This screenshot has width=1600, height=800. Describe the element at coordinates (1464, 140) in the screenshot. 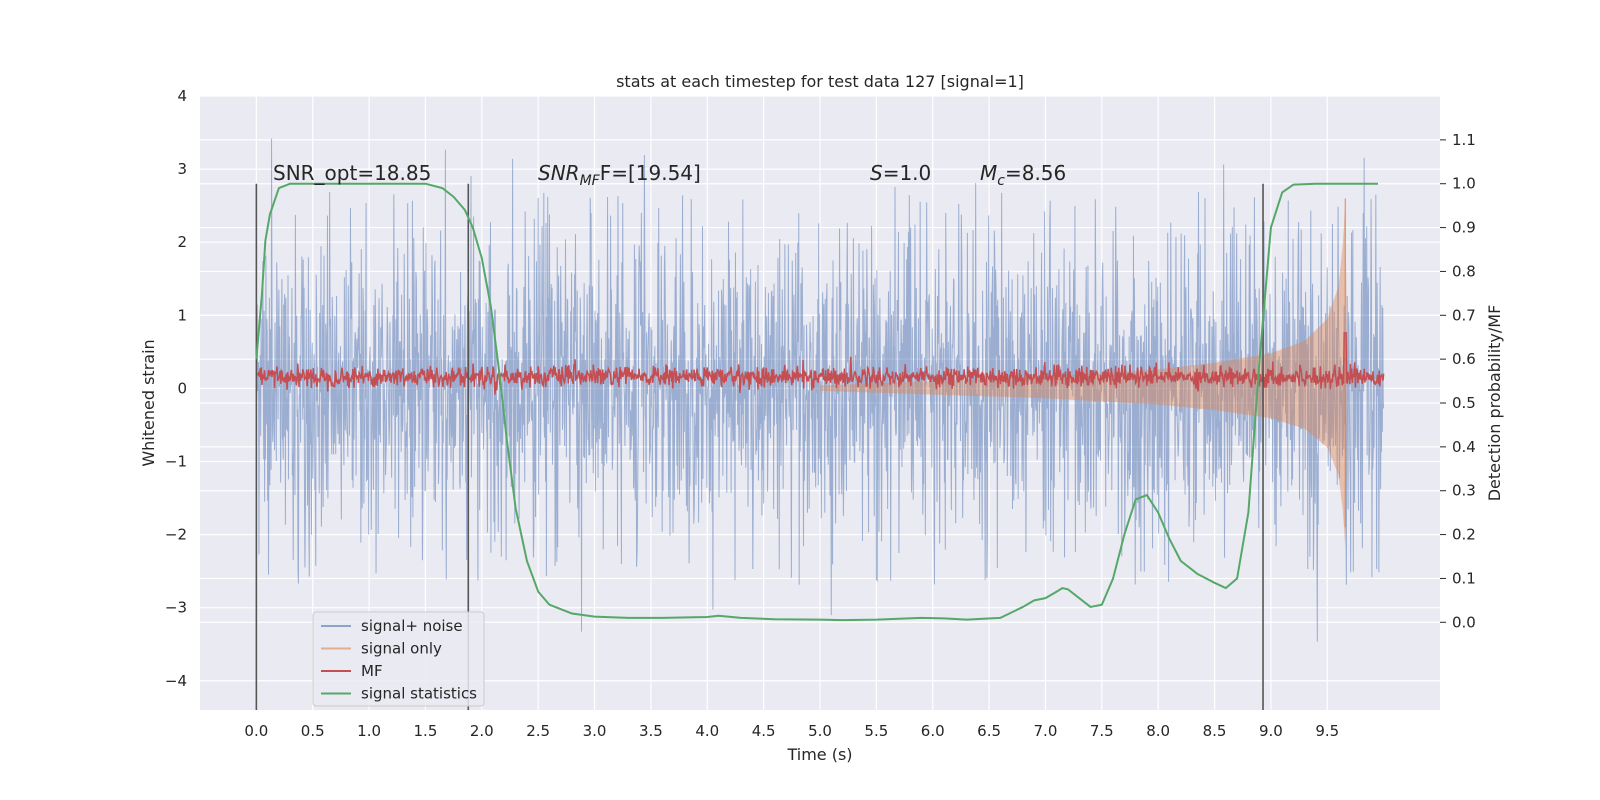

I see `y2-tick-label: 1.1` at that location.